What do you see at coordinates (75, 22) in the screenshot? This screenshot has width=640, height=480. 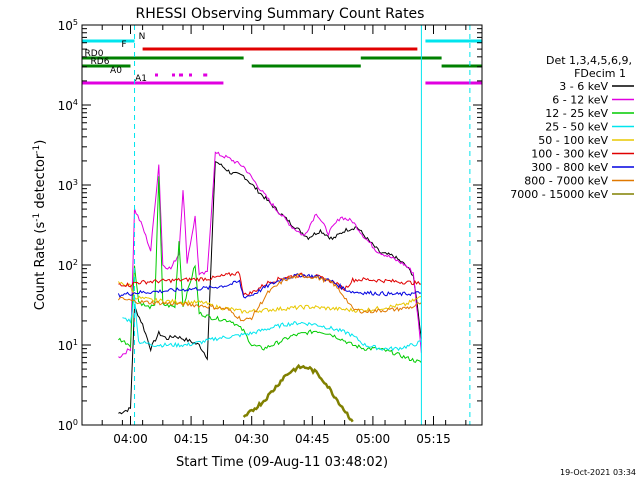 I see `y-tick-exponent: 5` at bounding box center [75, 22].